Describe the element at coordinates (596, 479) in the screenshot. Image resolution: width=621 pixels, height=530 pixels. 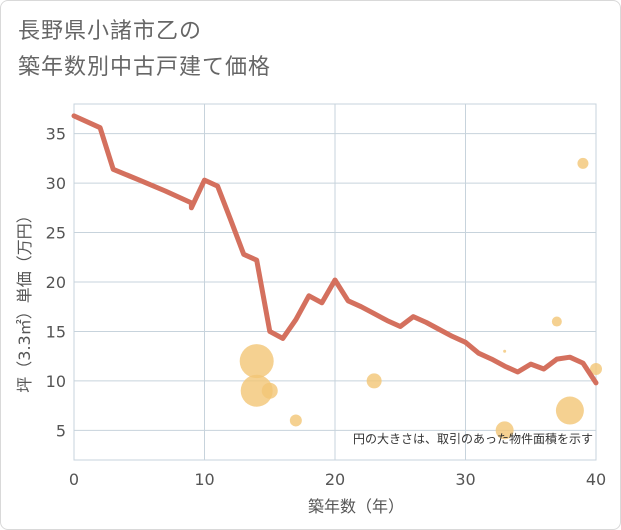
I see `x-tick-label: 40` at that location.